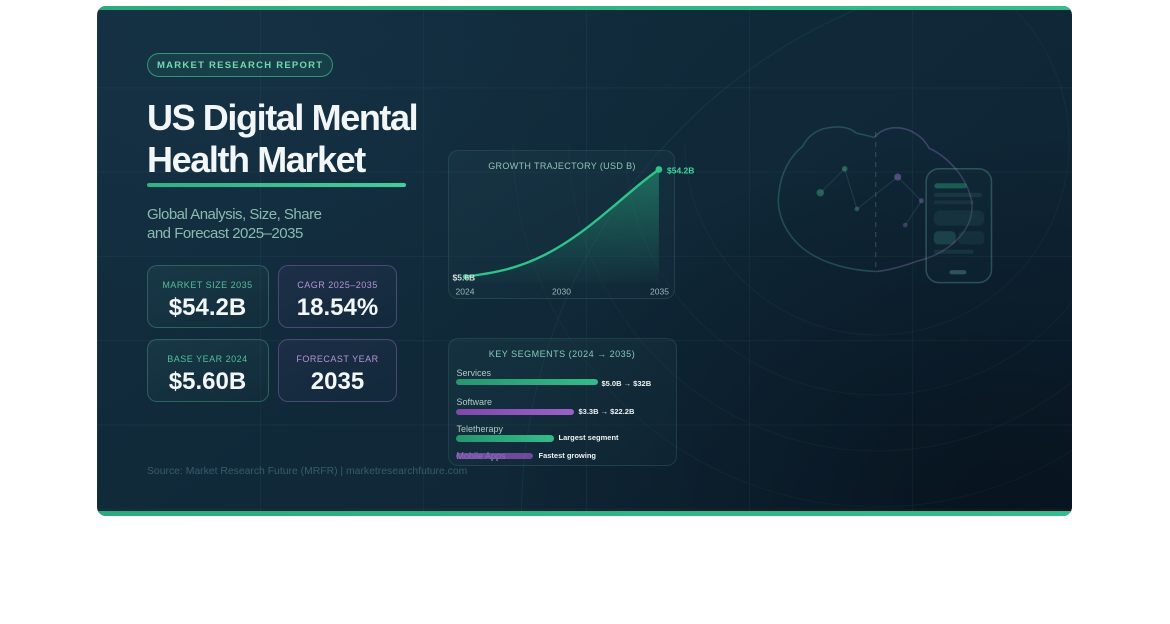 The image size is (1170, 624). What do you see at coordinates (463, 277) in the screenshot?
I see `svg-text: $5.6B` at bounding box center [463, 277].